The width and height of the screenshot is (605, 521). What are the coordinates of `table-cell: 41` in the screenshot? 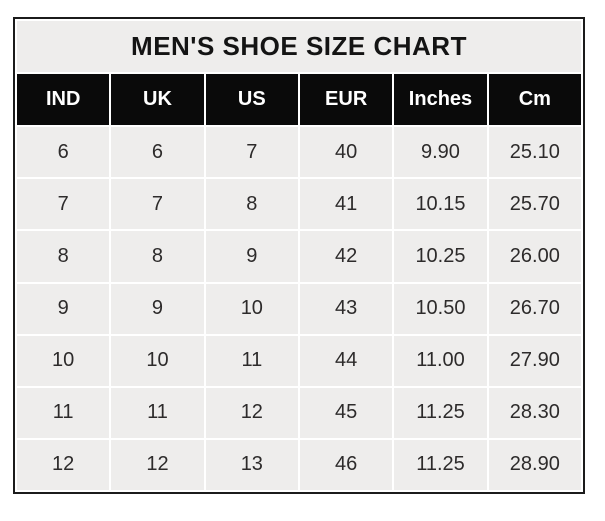 It's located at (346, 204).